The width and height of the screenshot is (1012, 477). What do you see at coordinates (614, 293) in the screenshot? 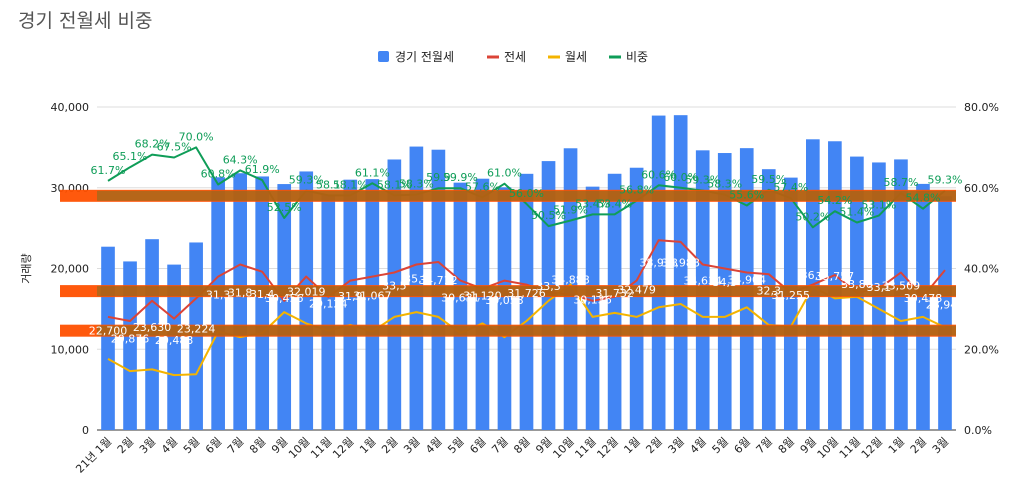
I see `bar-value-label: 31,732` at bounding box center [614, 293].